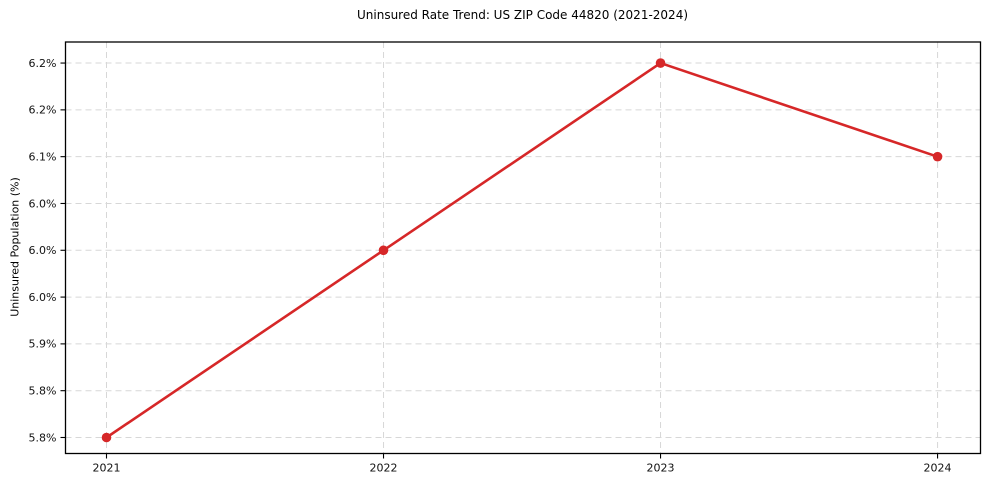 This screenshot has height=490, width=989. Describe the element at coordinates (661, 468) in the screenshot. I see `x-tick-label: 2023` at that location.